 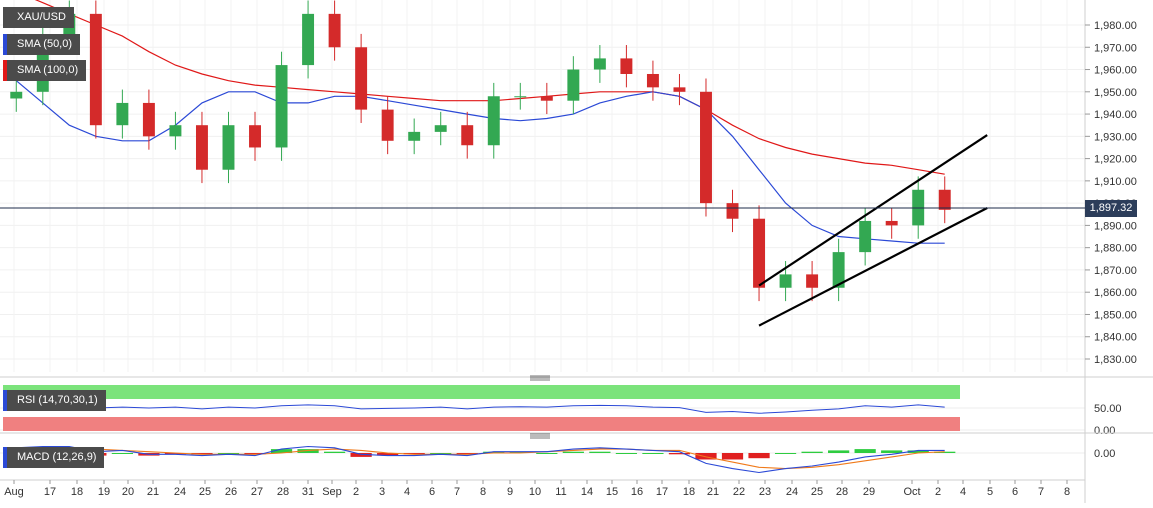 What do you see at coordinates (739, 492) in the screenshot?
I see `time-tick-label: 22` at bounding box center [739, 492].